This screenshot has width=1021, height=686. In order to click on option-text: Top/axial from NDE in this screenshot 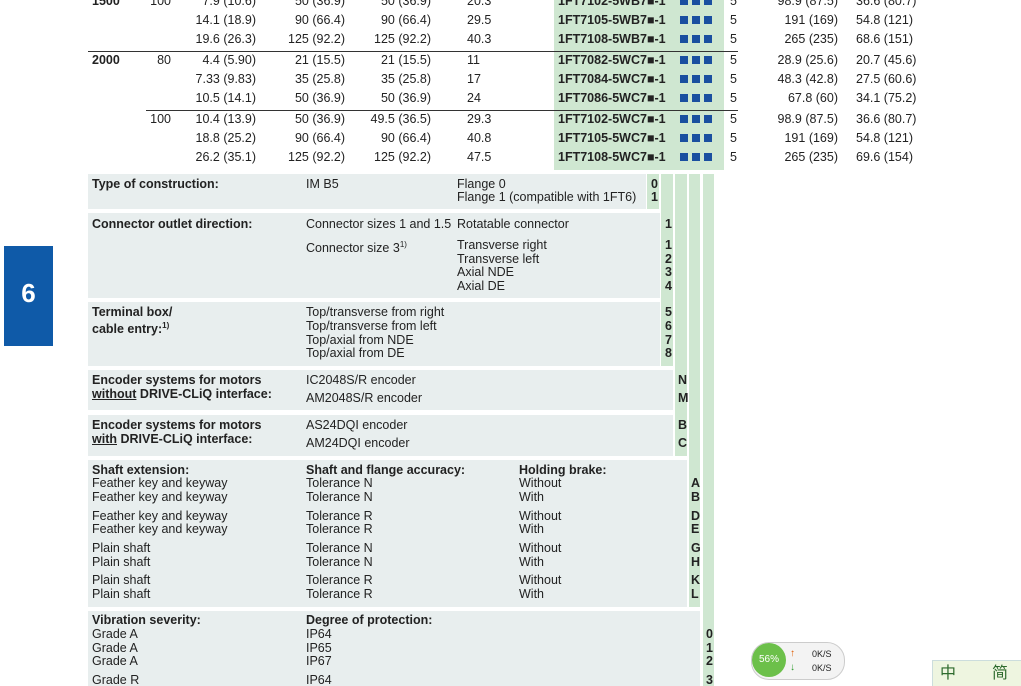, I will do `click(360, 340)`.